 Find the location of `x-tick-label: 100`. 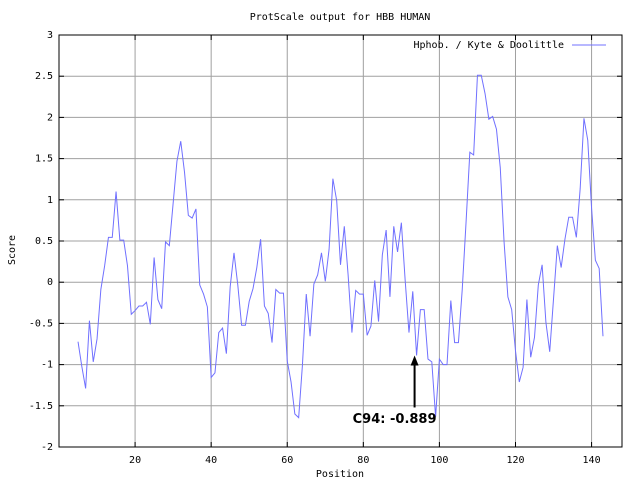

x-tick-label: 100 is located at coordinates (439, 460).